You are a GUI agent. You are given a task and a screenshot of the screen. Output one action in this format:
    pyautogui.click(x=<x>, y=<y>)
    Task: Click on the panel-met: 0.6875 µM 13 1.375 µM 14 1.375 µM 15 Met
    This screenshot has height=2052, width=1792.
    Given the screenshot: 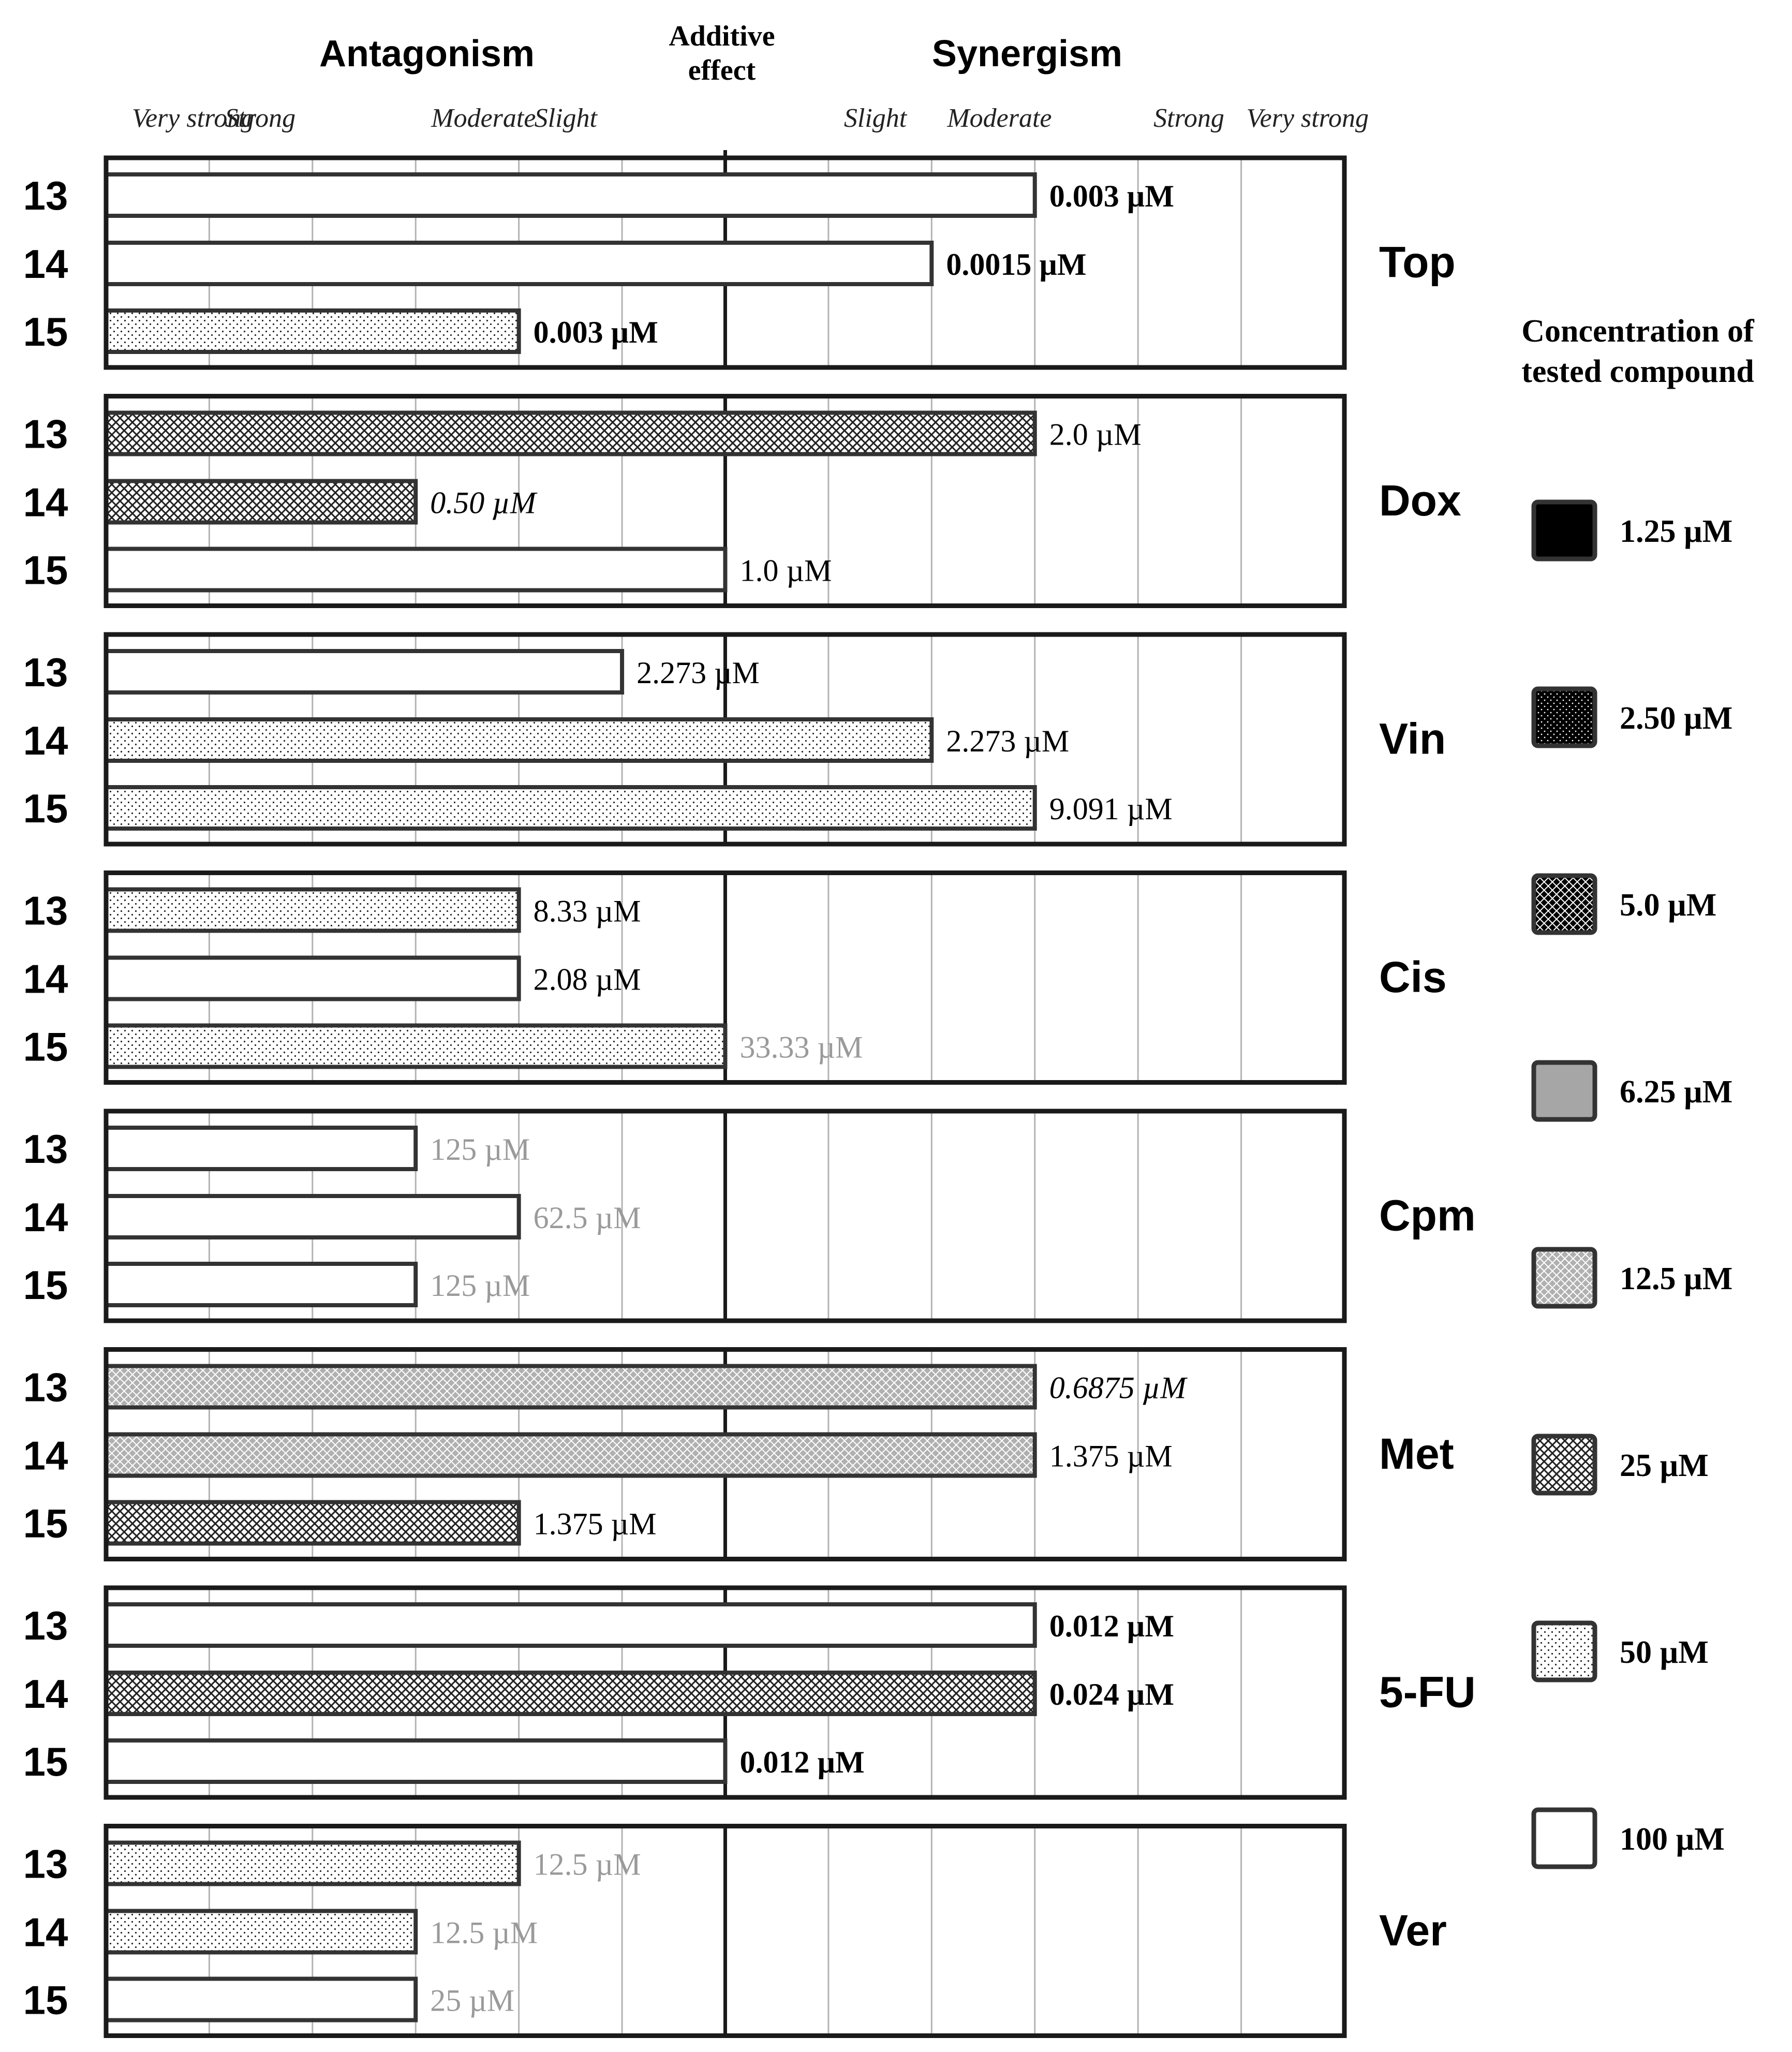 What is the action you would take?
    pyautogui.click(x=738, y=1454)
    